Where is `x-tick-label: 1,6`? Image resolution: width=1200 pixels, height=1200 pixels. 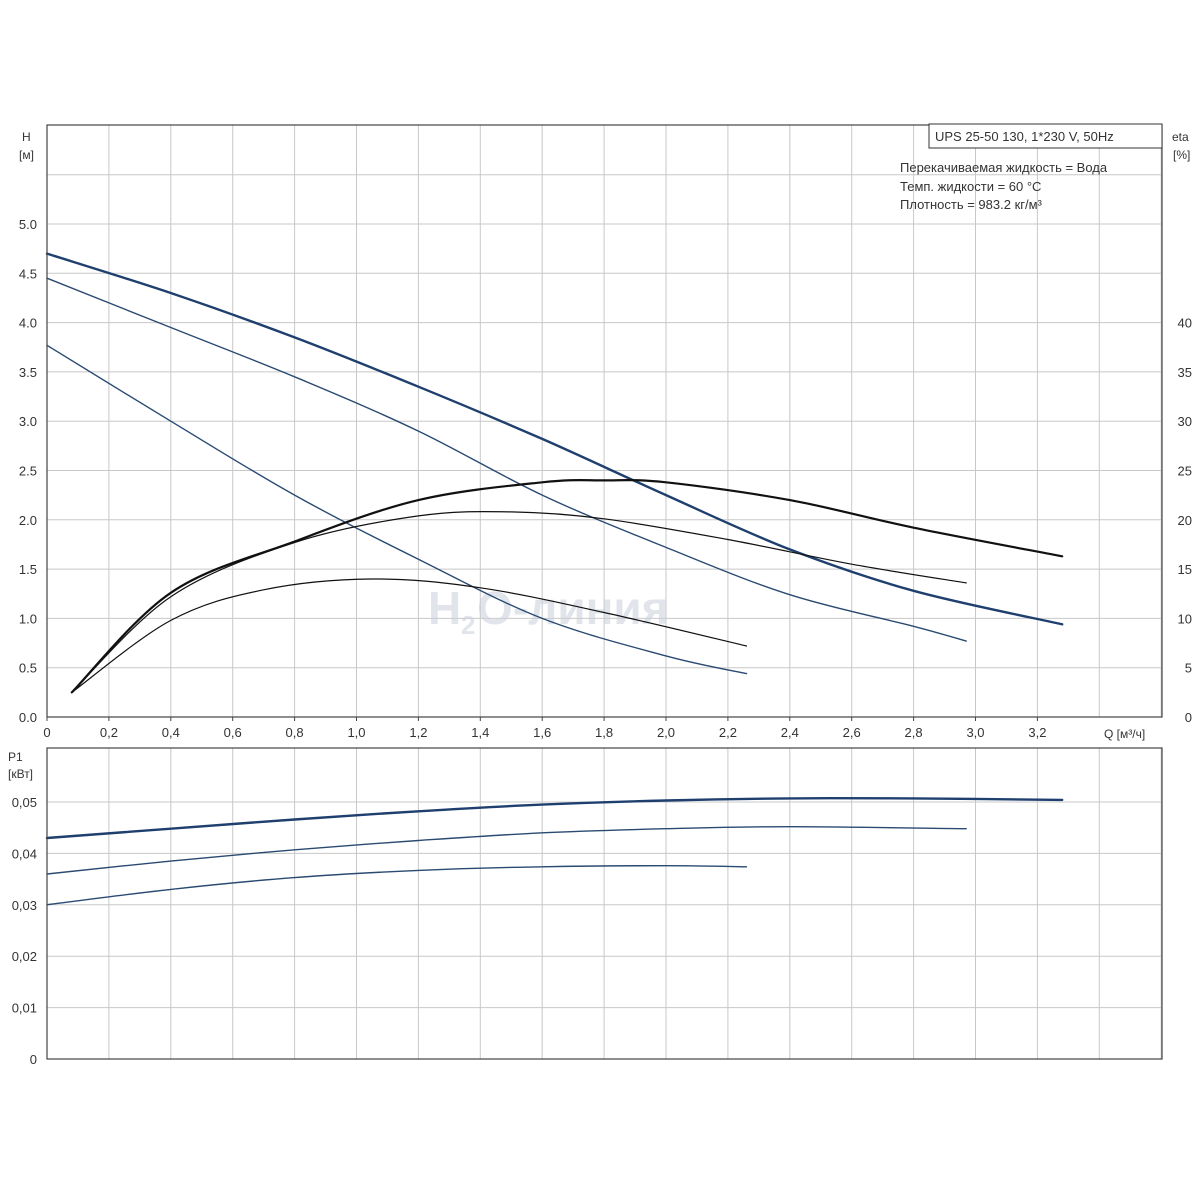
x-tick-label: 1,6 is located at coordinates (542, 732).